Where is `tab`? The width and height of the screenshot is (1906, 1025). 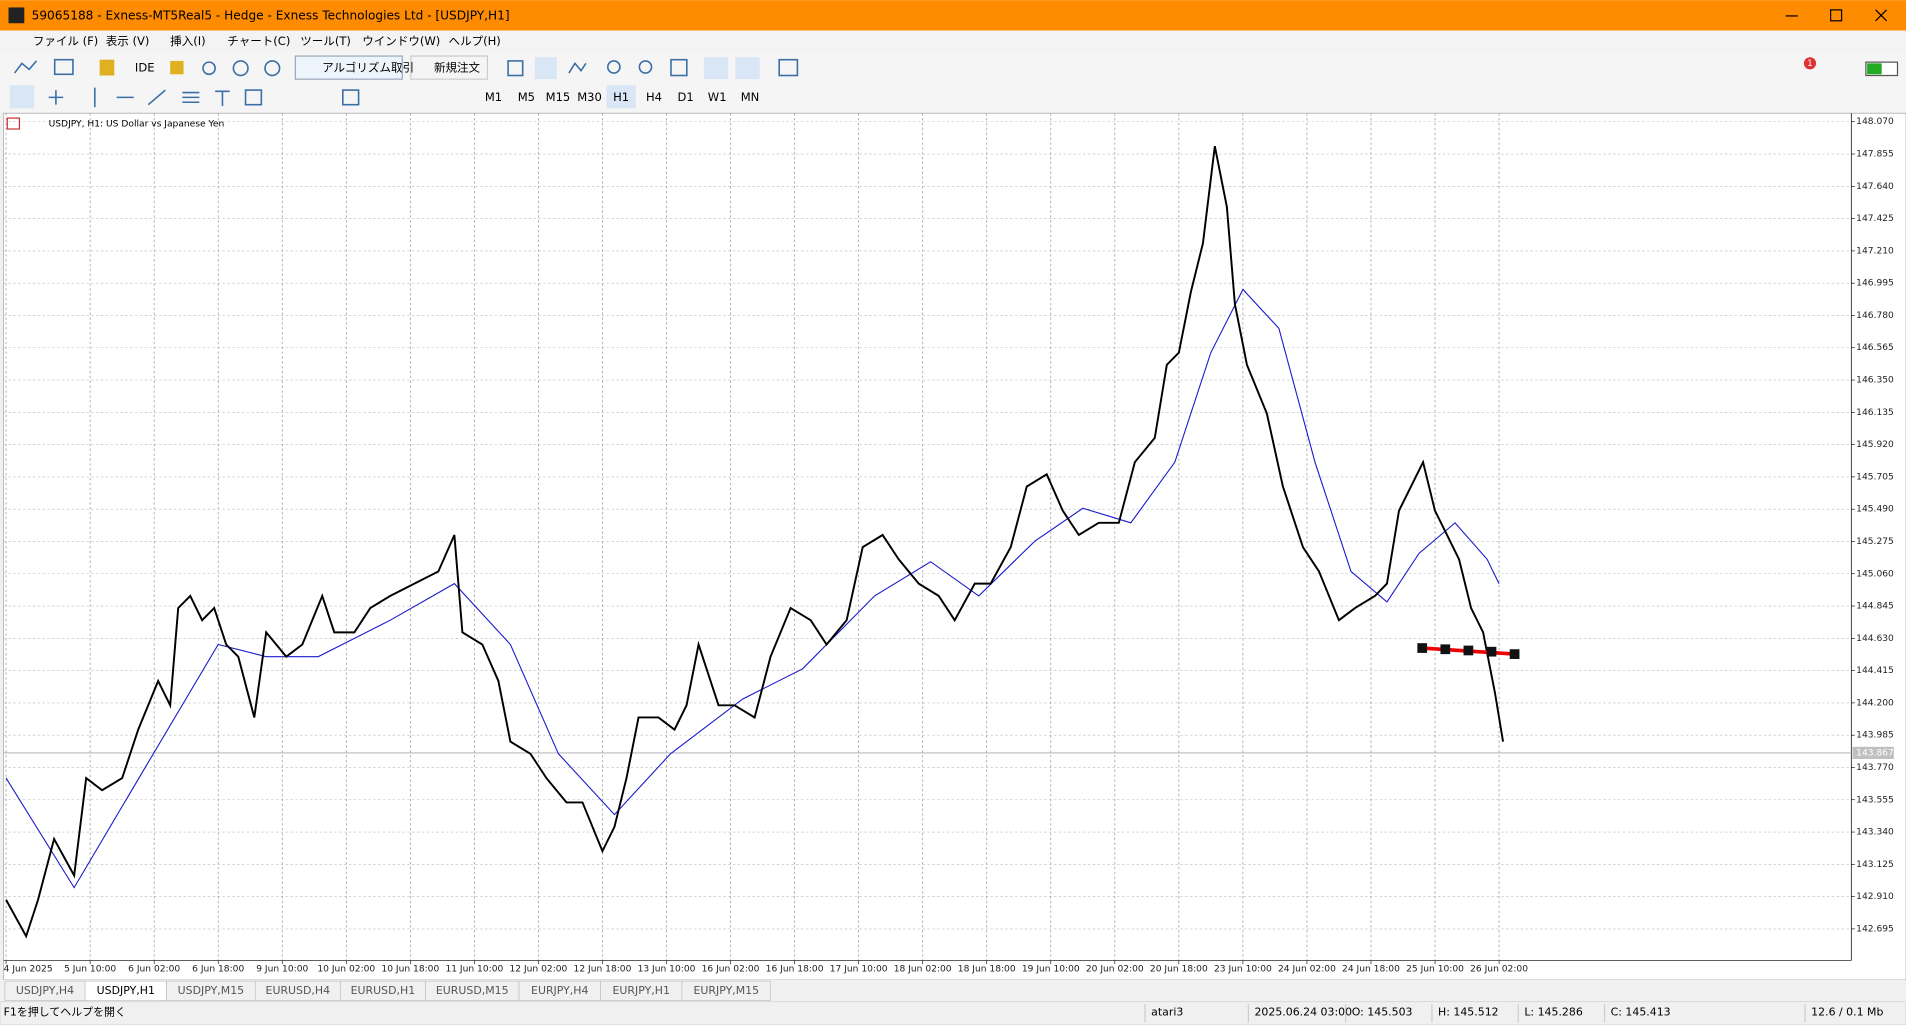
tab is located at coordinates (726, 990).